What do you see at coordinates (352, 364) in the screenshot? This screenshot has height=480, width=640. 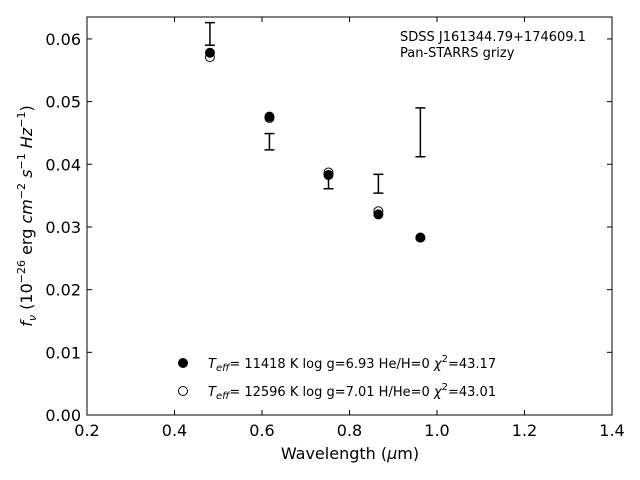 I see `legend-entry-1: Teff= 11418 K log g=6.93 He/H=0 χ2=43.17` at bounding box center [352, 364].